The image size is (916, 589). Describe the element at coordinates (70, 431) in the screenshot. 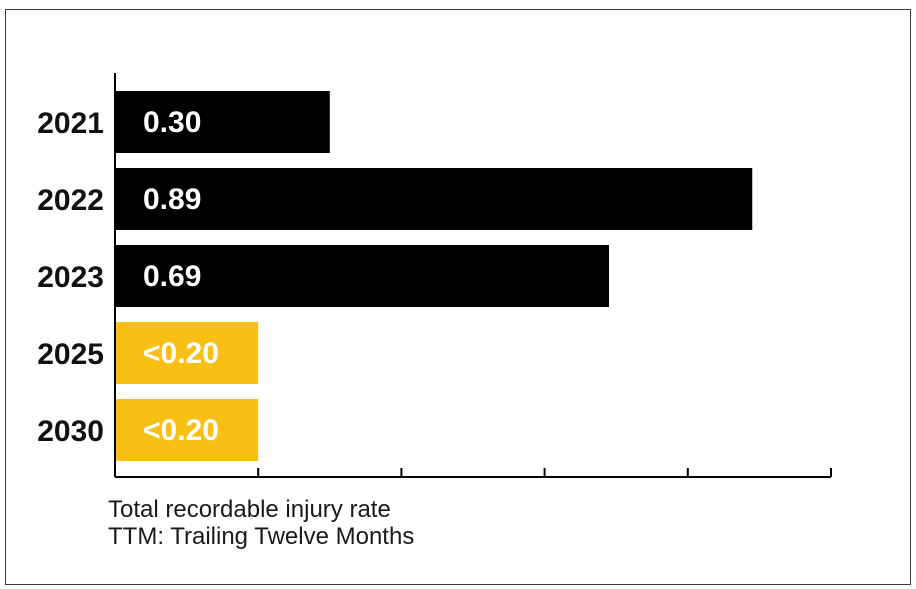

I see `category-label-year-2030: 2030` at that location.